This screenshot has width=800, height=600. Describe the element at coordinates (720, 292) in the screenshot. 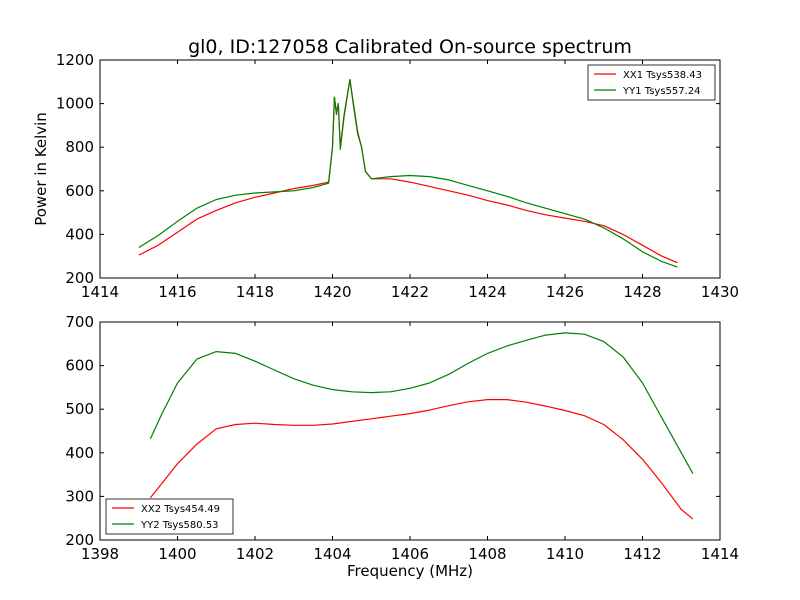

I see `x-tick-label: 1430` at that location.